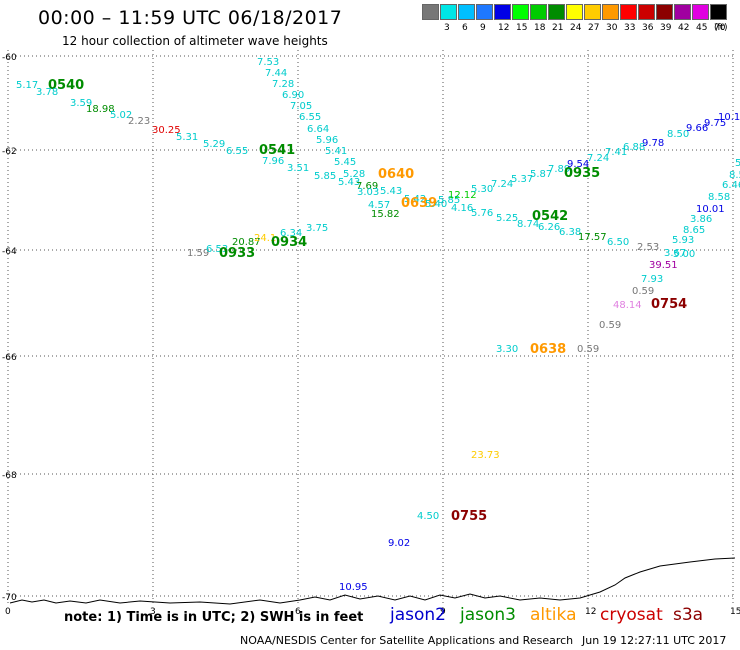  What do you see at coordinates (483, 28) in the screenshot?
I see `scale-value: 9` at bounding box center [483, 28].